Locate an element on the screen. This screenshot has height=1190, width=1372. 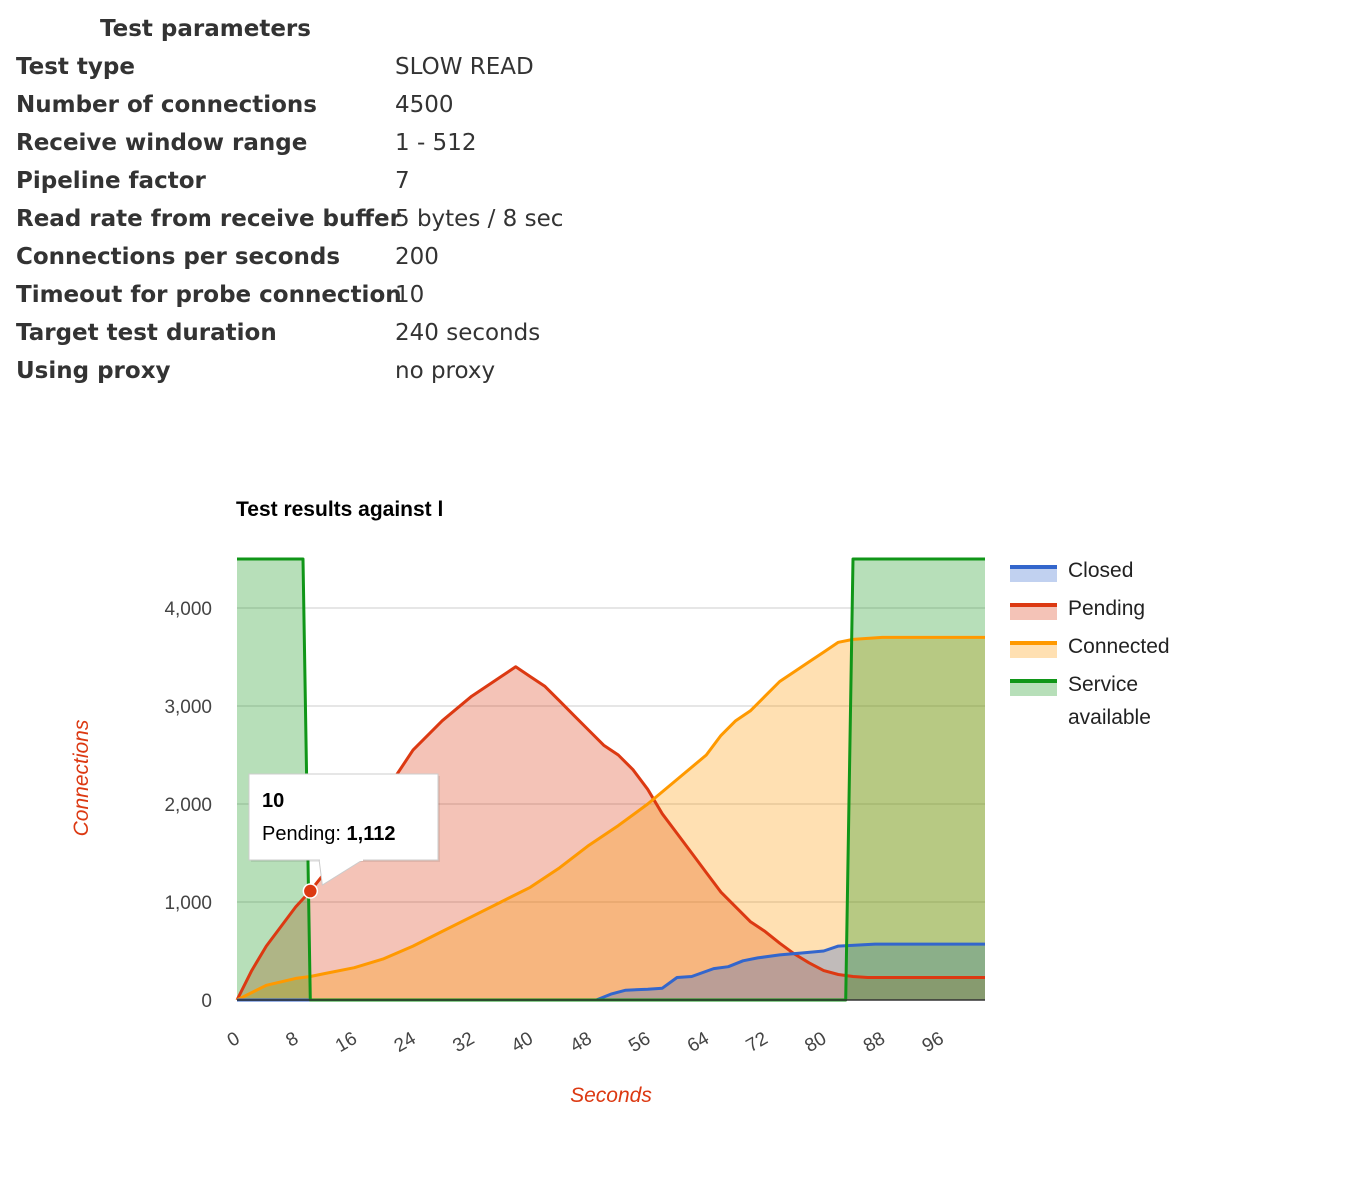
legend-label: Service is located at coordinates (1103, 684).